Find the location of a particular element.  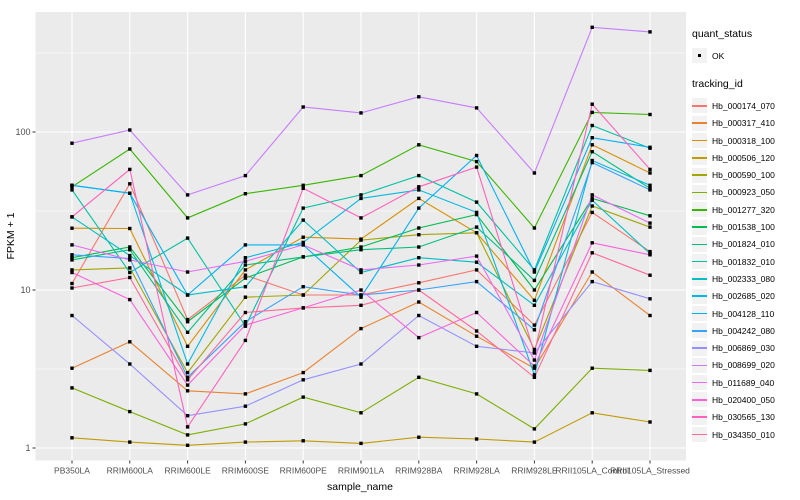

x-tick-label: RRIM928LE is located at coordinates (534, 471).